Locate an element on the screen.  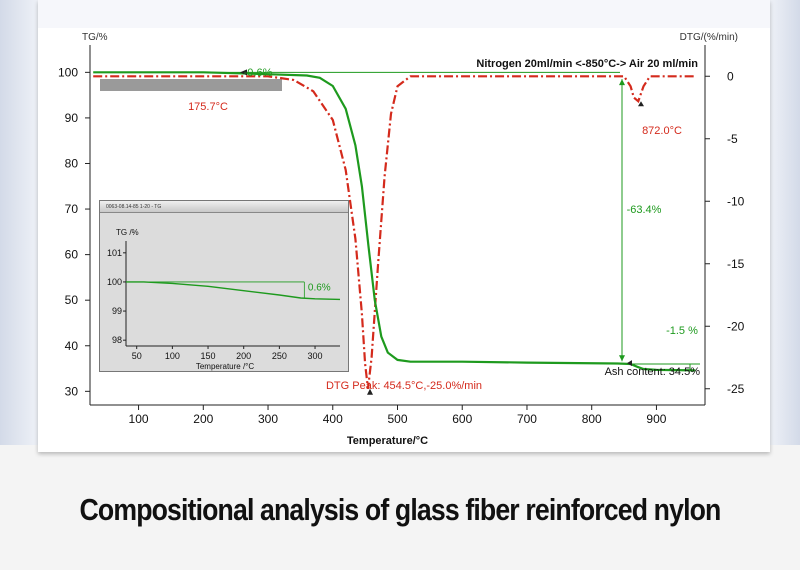
inset-tg-curve is located at coordinates (233, 291).